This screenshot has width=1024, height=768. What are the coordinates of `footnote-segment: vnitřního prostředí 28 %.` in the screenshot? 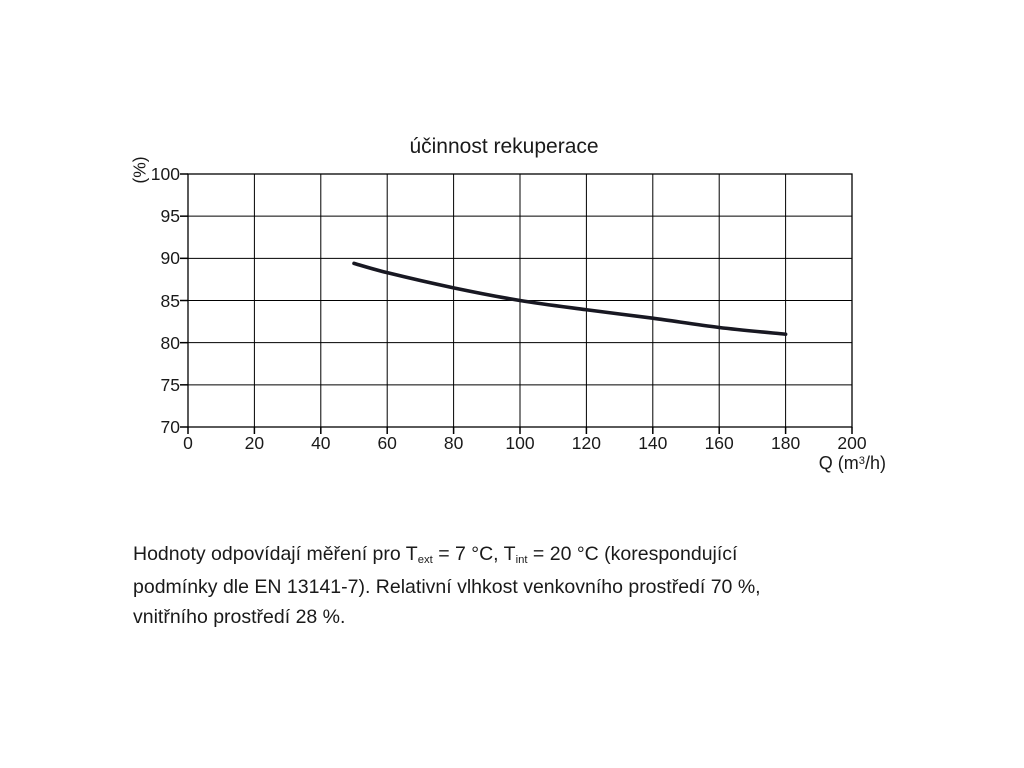 It's located at (239, 617).